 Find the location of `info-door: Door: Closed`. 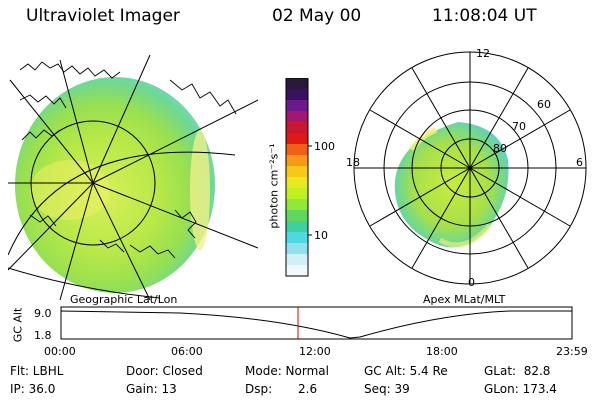

info-door: Door: Closed is located at coordinates (164, 371).